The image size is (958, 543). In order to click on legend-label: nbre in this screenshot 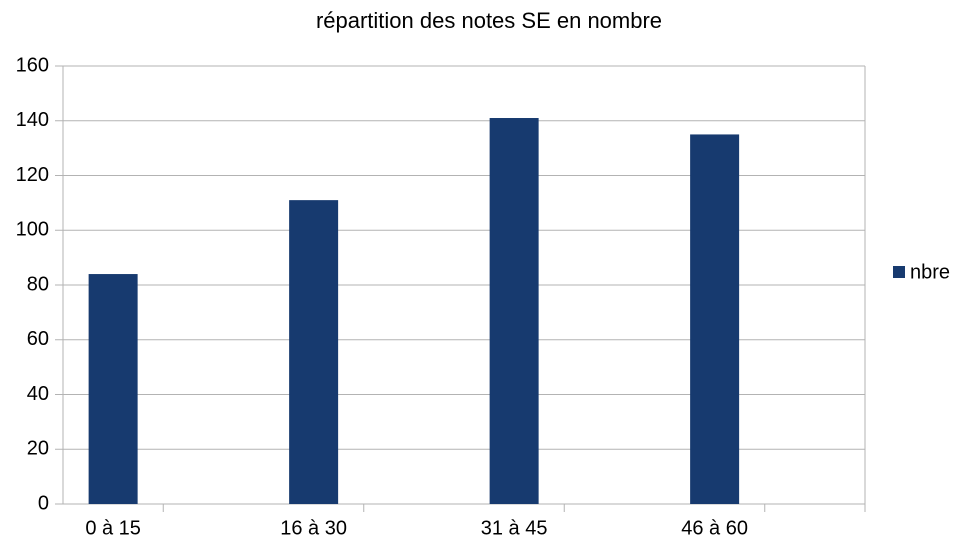, I will do `click(930, 272)`.